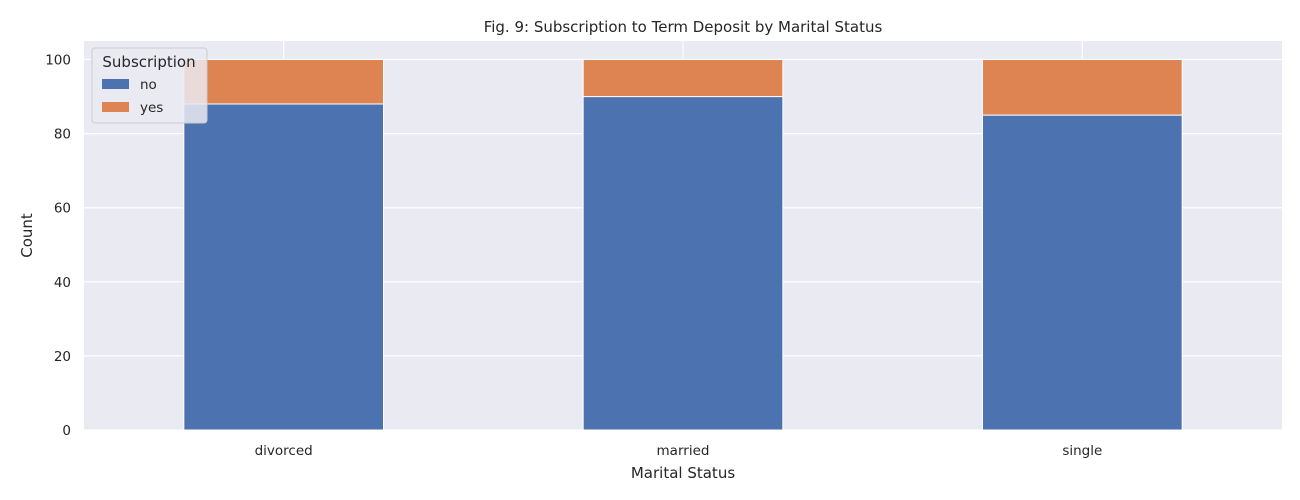 The width and height of the screenshot is (1300, 500). I want to click on bar-yes-divorced, so click(283, 82).